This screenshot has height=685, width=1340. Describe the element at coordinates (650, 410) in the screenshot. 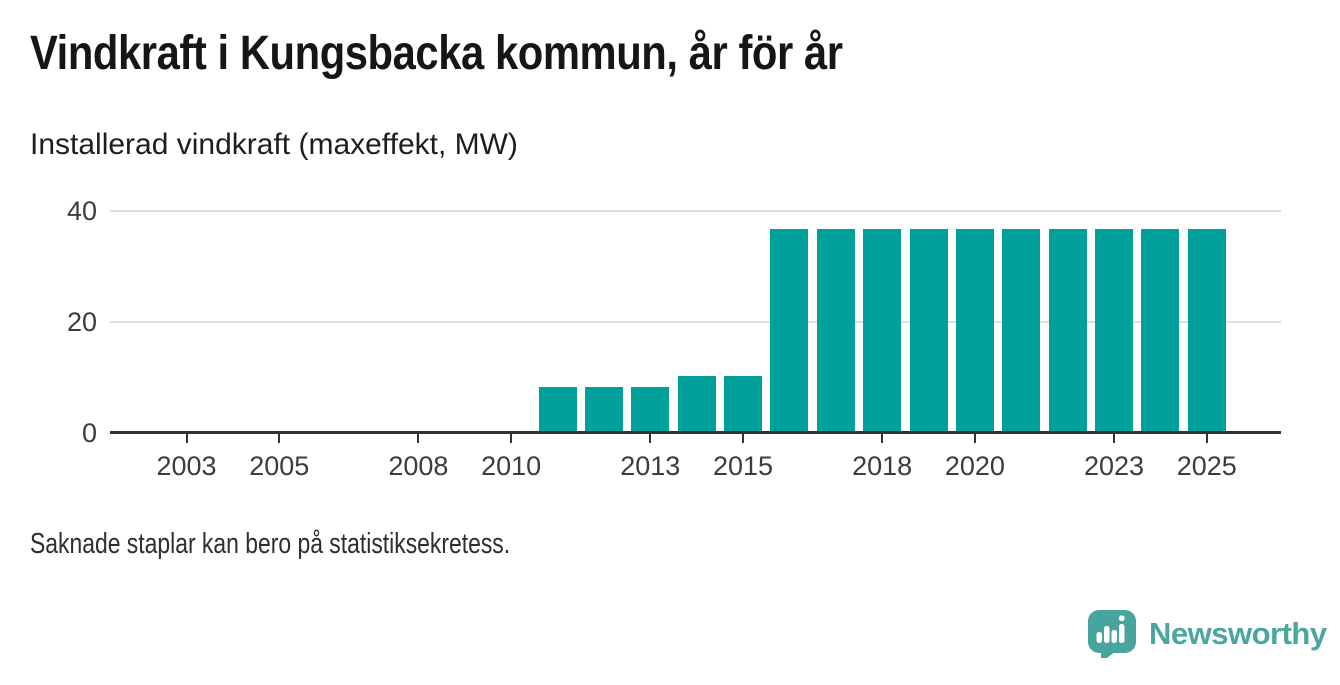

I see `bar-2013` at that location.